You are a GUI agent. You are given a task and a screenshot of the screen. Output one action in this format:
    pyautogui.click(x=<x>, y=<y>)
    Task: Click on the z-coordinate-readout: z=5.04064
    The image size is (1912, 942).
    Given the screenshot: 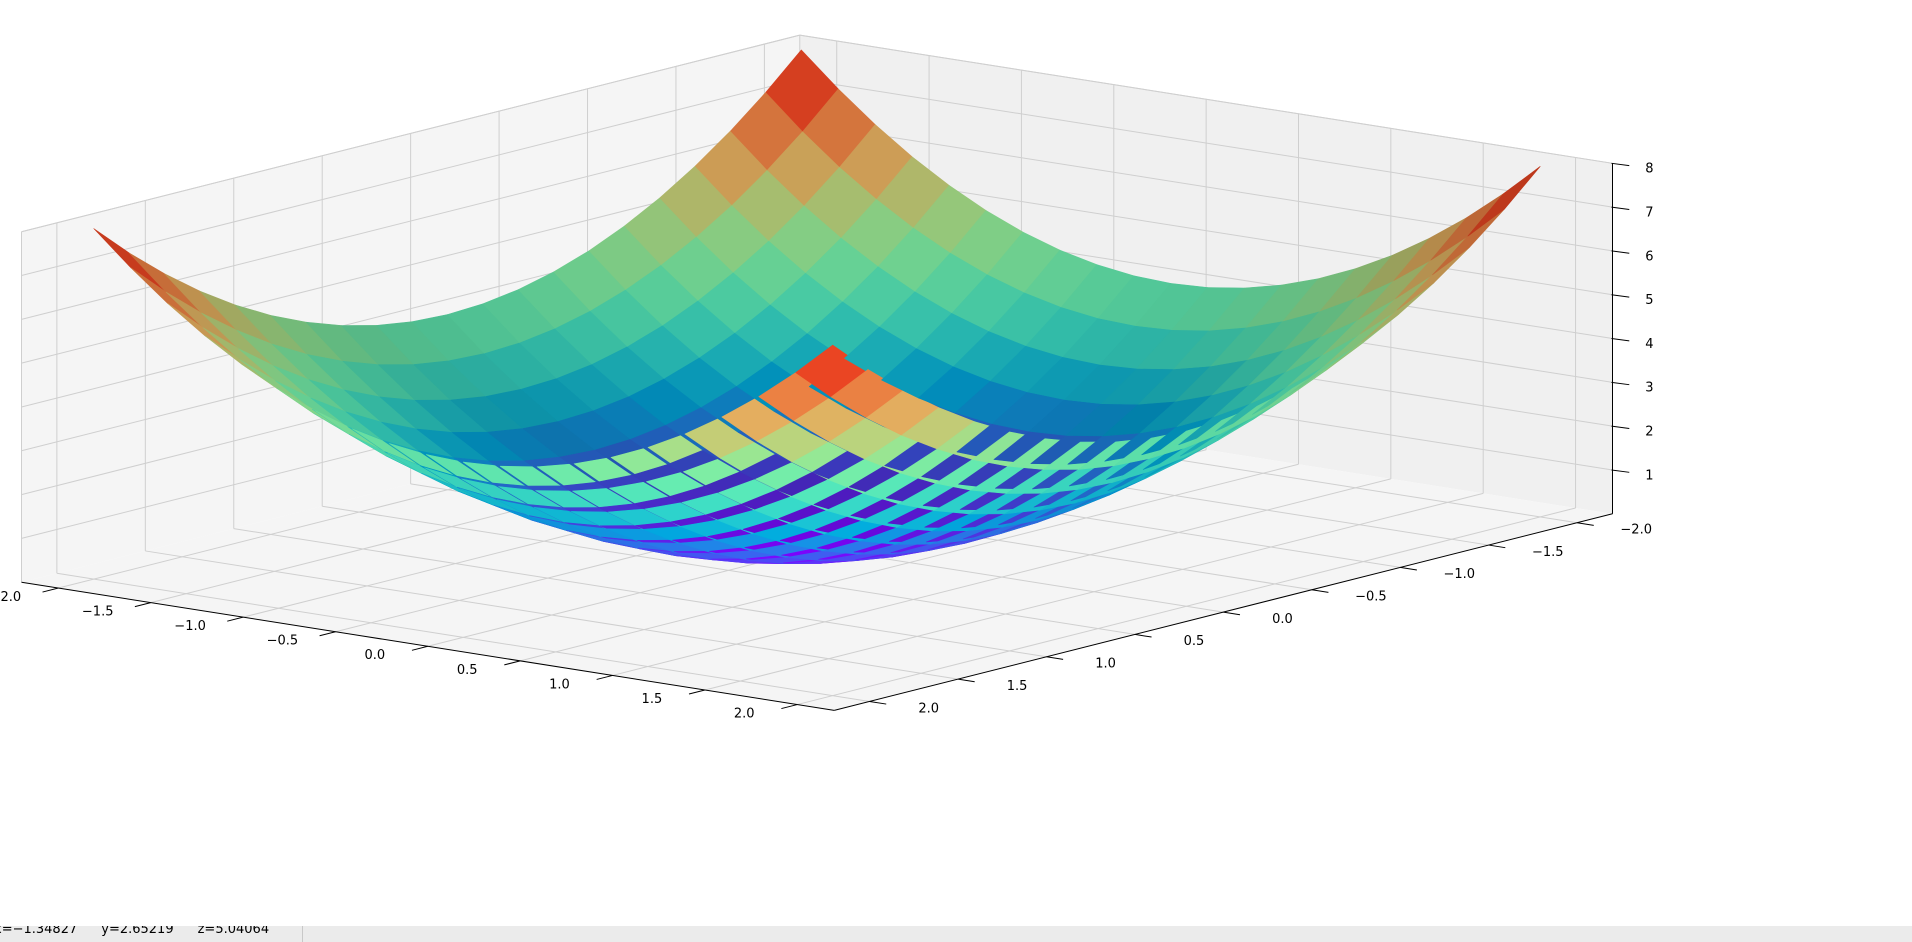 What is the action you would take?
    pyautogui.click(x=233, y=931)
    